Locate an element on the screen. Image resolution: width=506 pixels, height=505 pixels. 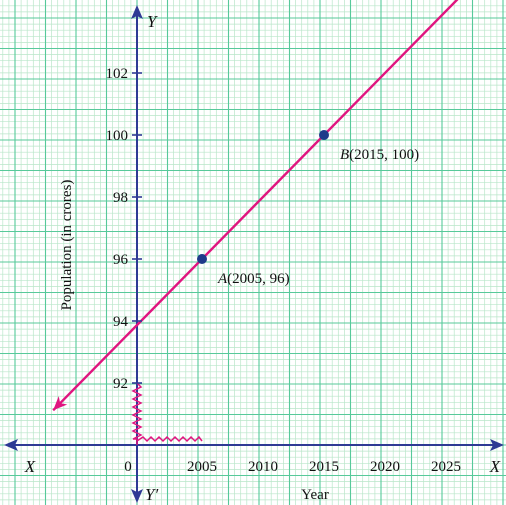
y-axis-name: Y is located at coordinates (152, 21).